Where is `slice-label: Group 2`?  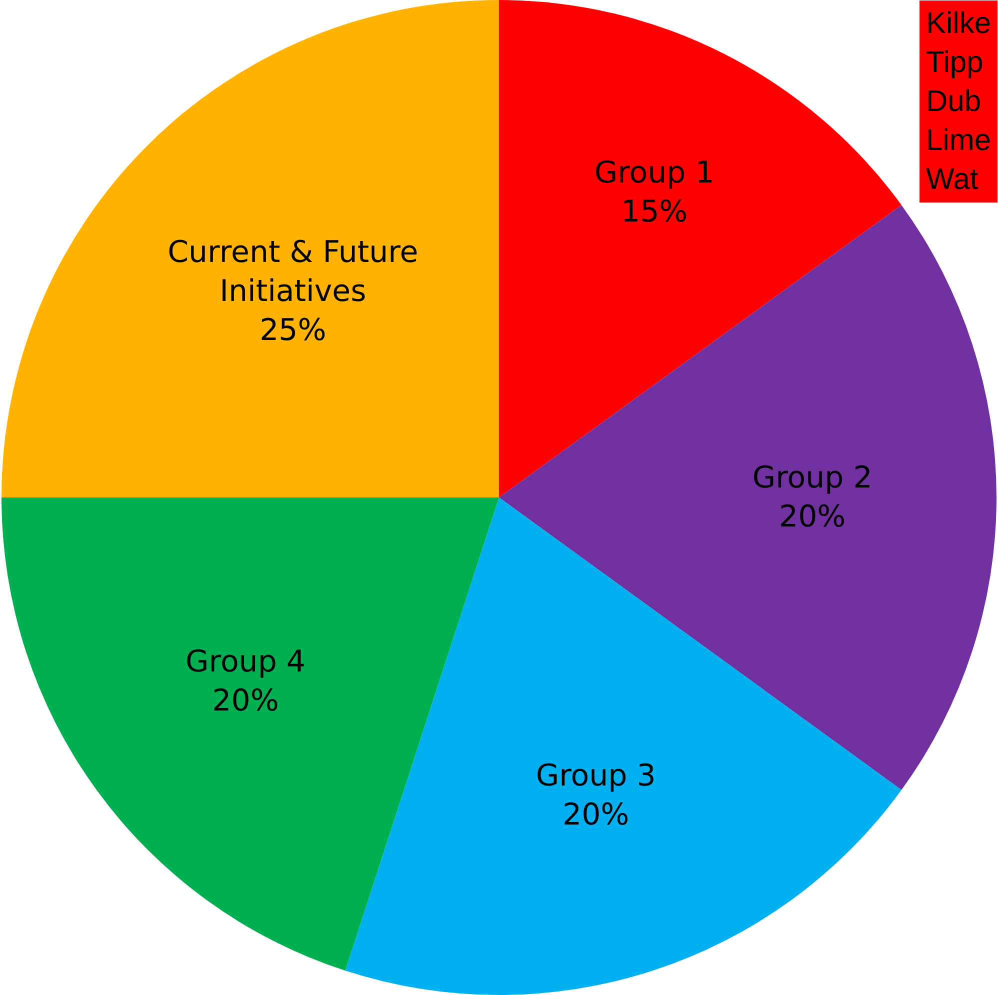 slice-label: Group 2 is located at coordinates (812, 478).